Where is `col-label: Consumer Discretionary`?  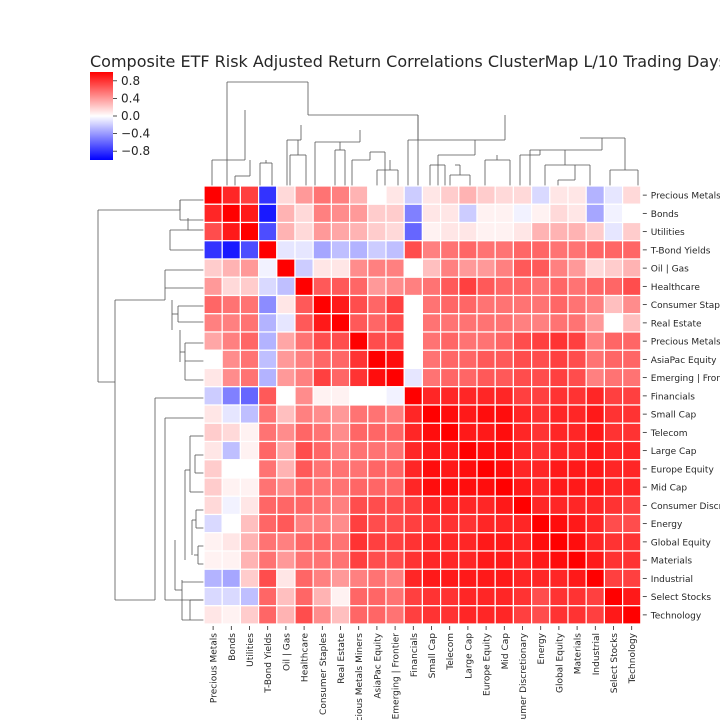 col-label: Consumer Discretionary is located at coordinates (524, 676).